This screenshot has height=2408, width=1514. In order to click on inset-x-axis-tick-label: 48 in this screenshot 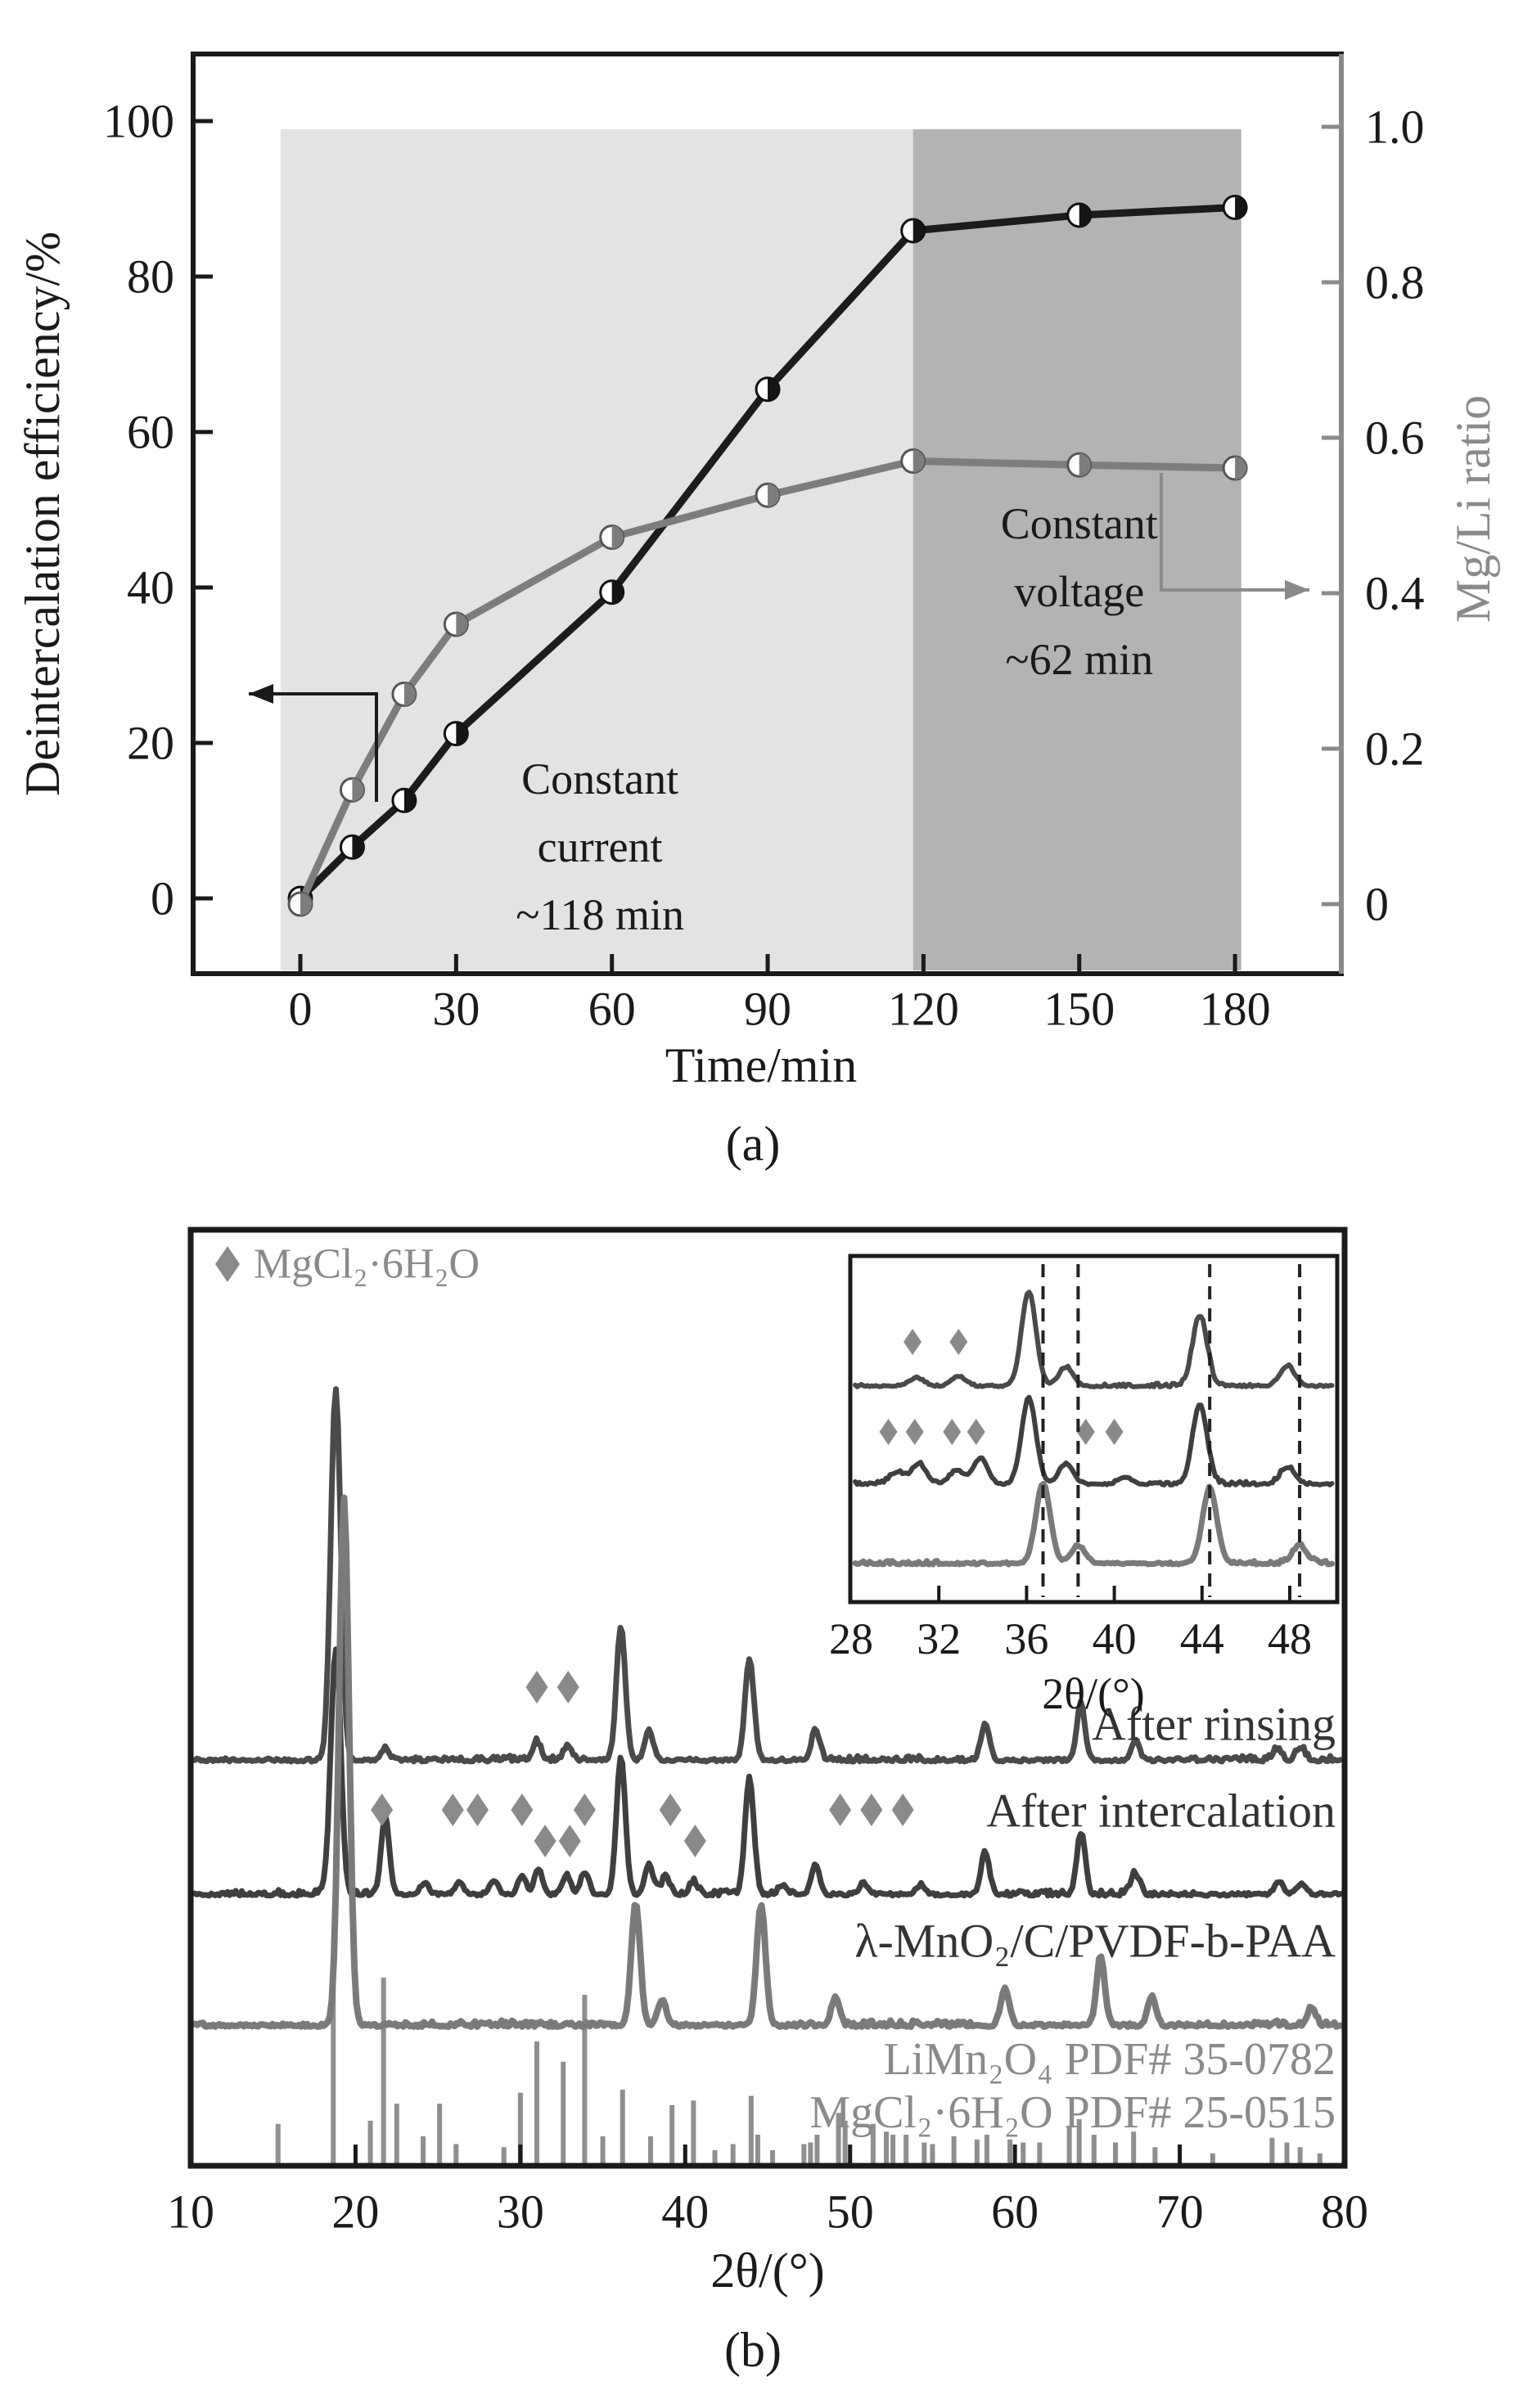, I will do `click(1290, 1639)`.